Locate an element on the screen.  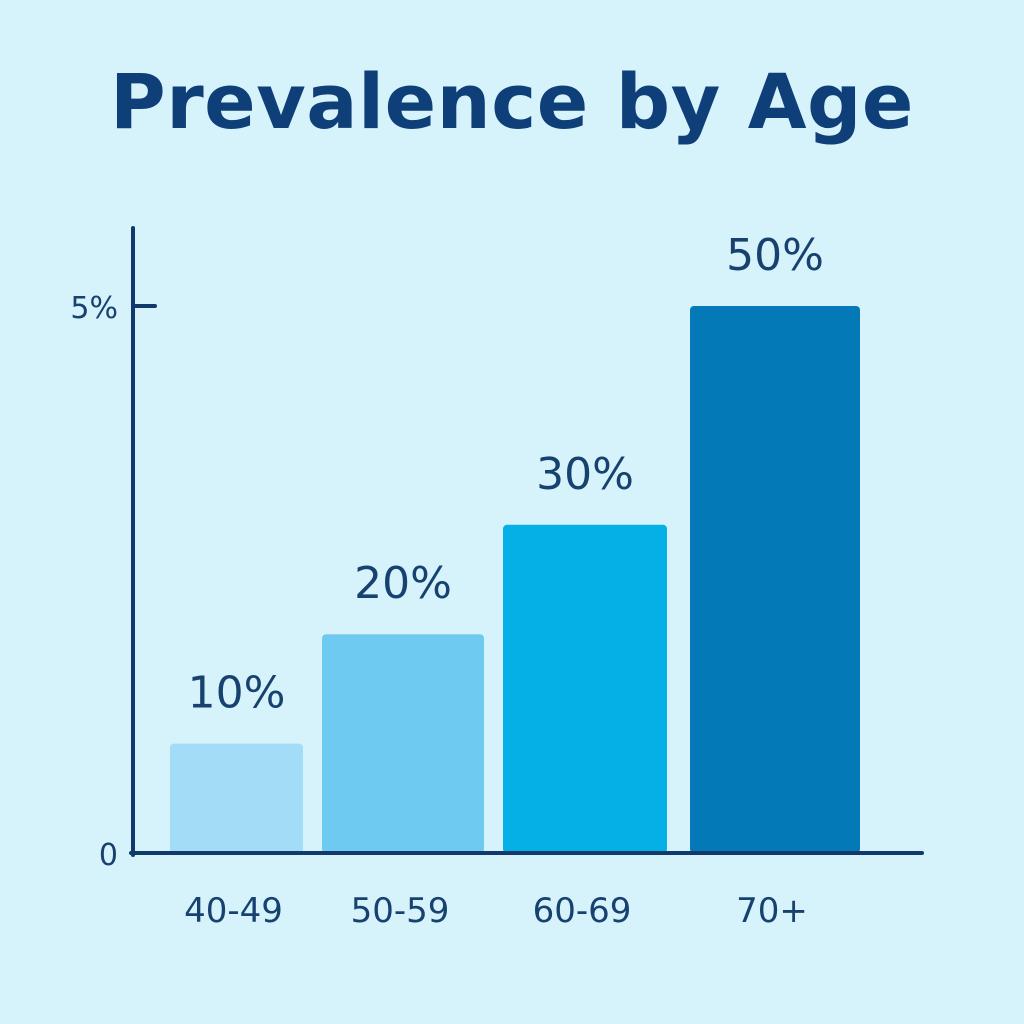
y-tick-label-5%: 5% is located at coordinates (94, 308).